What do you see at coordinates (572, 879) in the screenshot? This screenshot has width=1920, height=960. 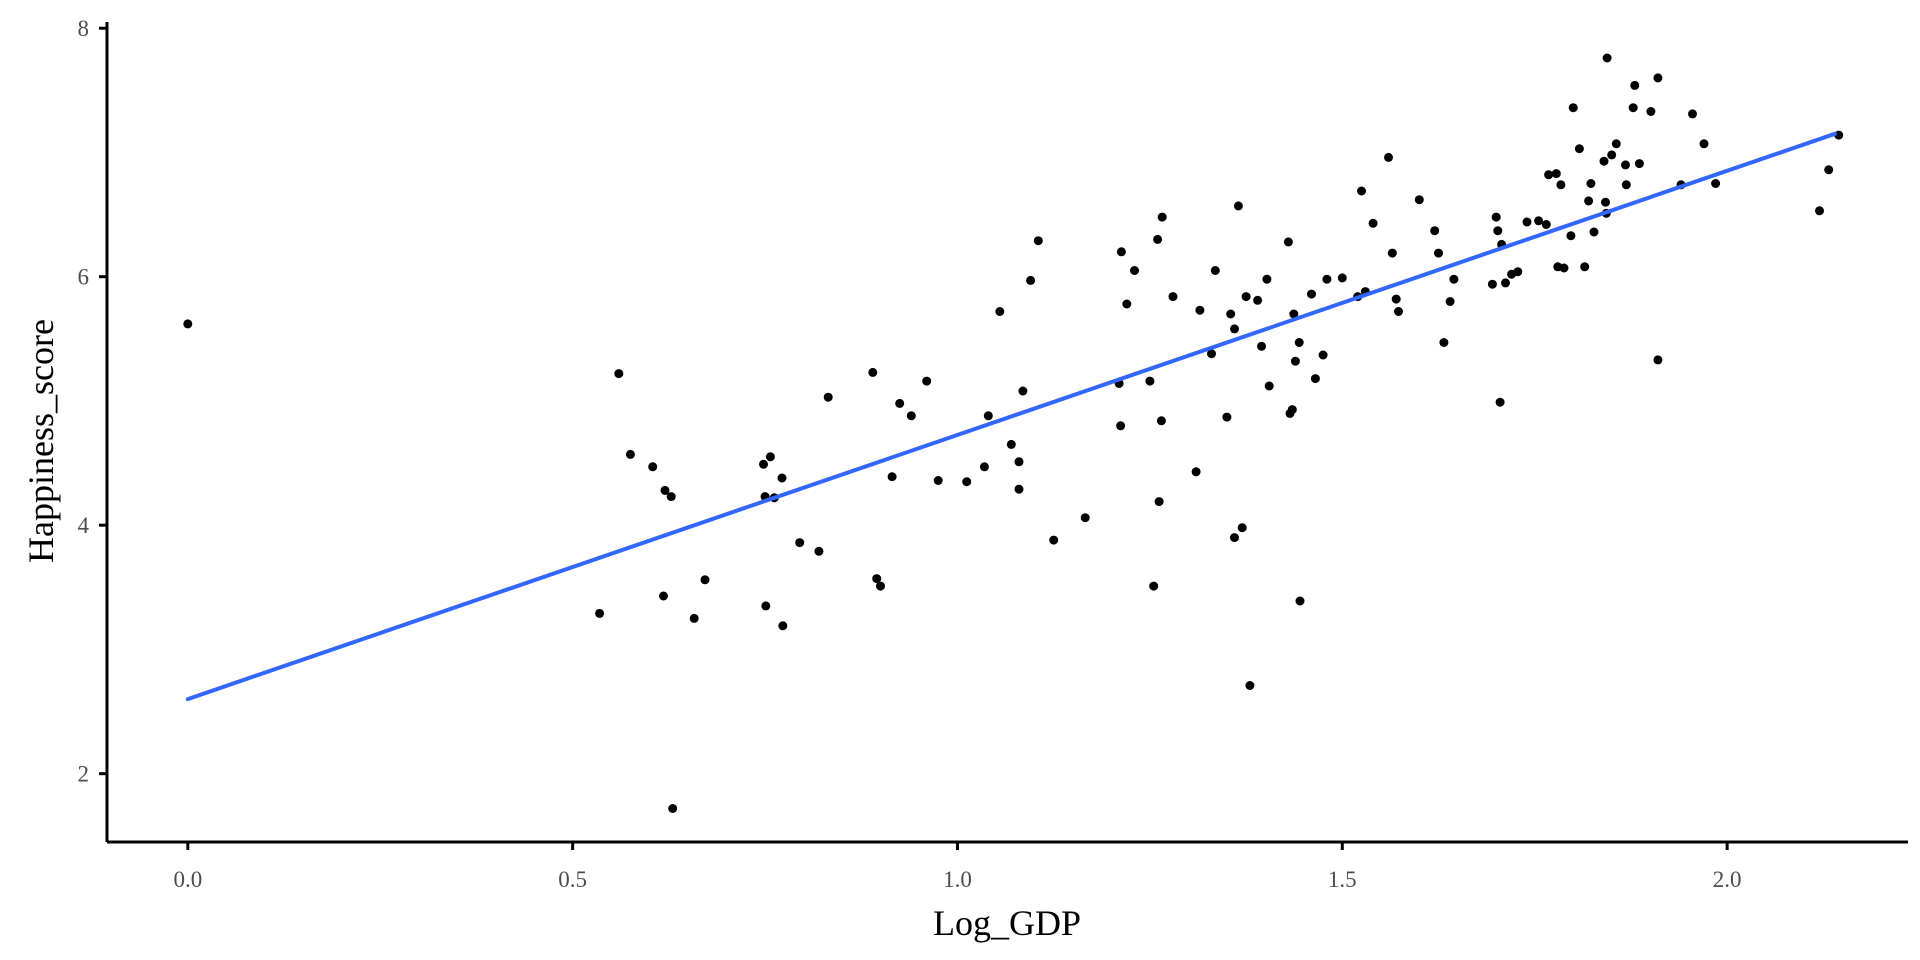 I see `x-tick-label: 0.5` at bounding box center [572, 879].